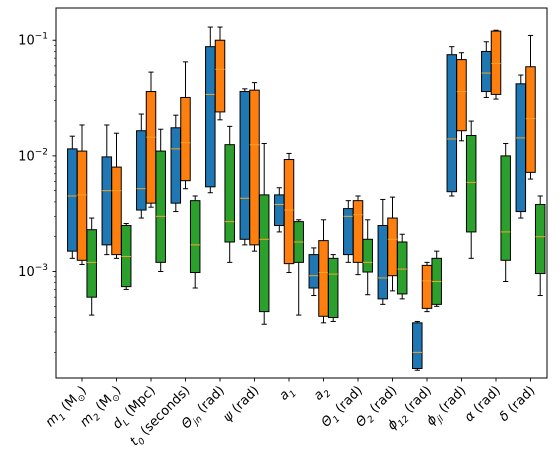  I want to click on x-category-label: δ (rad), so click(518, 404).